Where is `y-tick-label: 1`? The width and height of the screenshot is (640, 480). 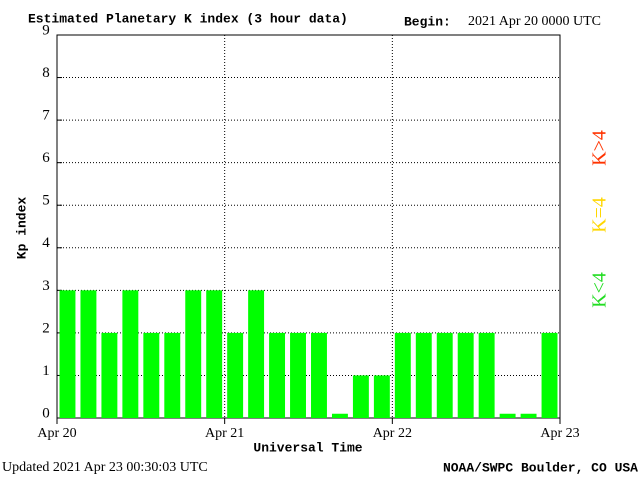 y-tick-label: 1 is located at coordinates (46, 371).